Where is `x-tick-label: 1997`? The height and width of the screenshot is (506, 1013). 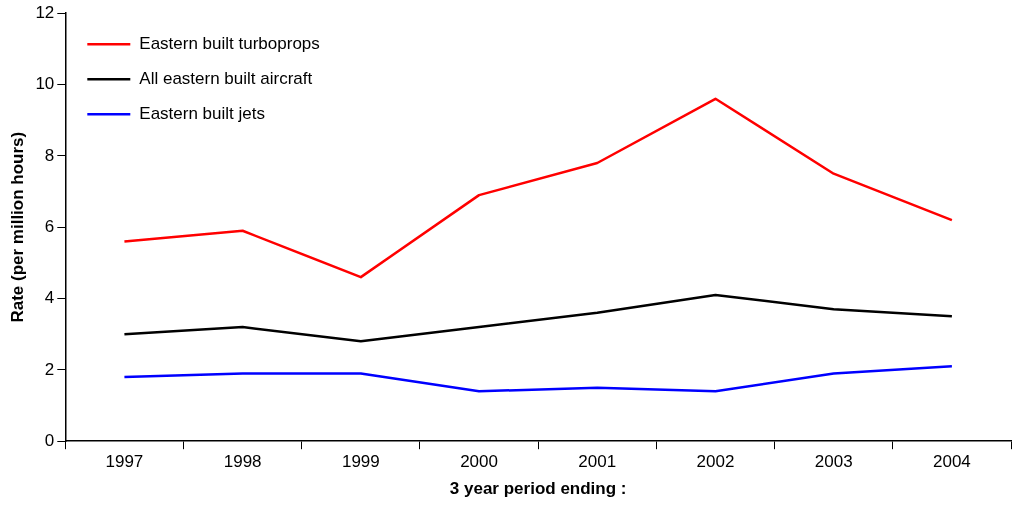
x-tick-label: 1997 is located at coordinates (124, 462).